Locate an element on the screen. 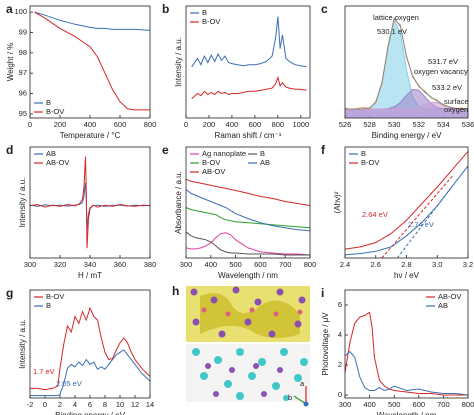 The width and height of the screenshot is (474, 415). y-axis-label: (Ahν)² is located at coordinates (337, 202).